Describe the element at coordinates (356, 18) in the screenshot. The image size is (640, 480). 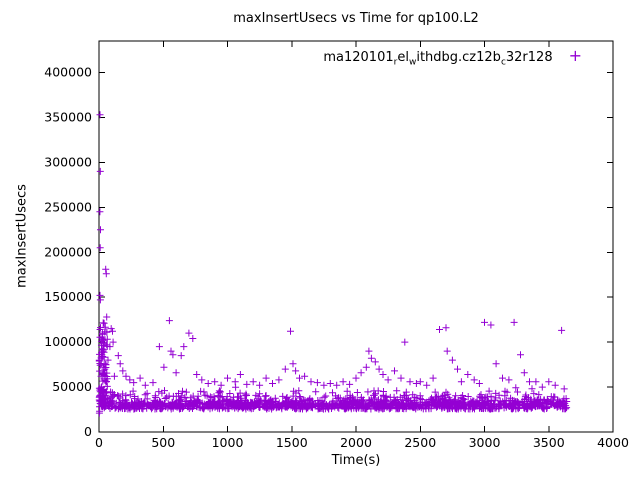
I see `chart-title: maxInsertUsecs vs Time for qp100.L2` at that location.